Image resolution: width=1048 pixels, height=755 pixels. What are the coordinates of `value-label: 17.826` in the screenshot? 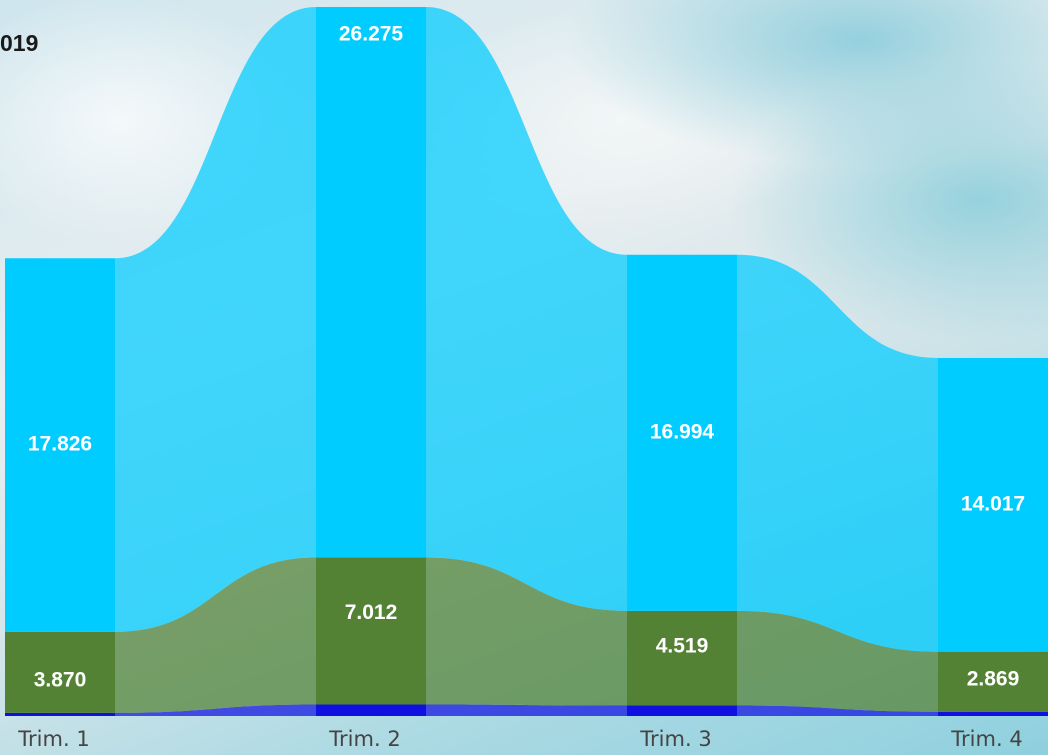 It's located at (60, 444).